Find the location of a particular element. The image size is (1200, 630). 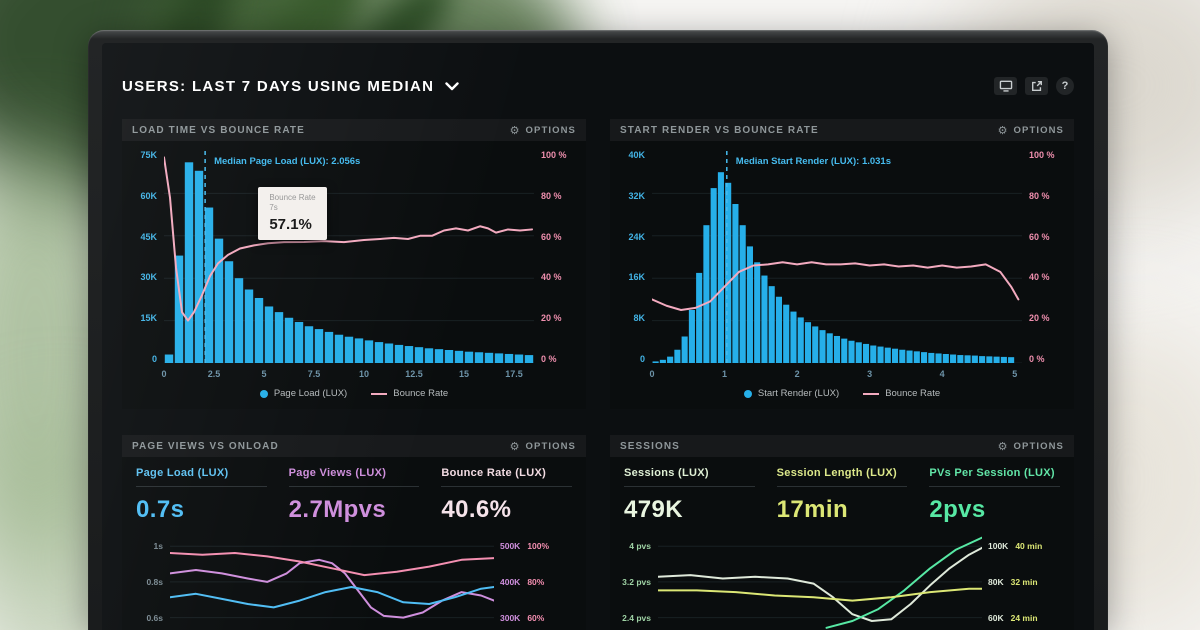

legend-label: Bounce Rate is located at coordinates (913, 393).